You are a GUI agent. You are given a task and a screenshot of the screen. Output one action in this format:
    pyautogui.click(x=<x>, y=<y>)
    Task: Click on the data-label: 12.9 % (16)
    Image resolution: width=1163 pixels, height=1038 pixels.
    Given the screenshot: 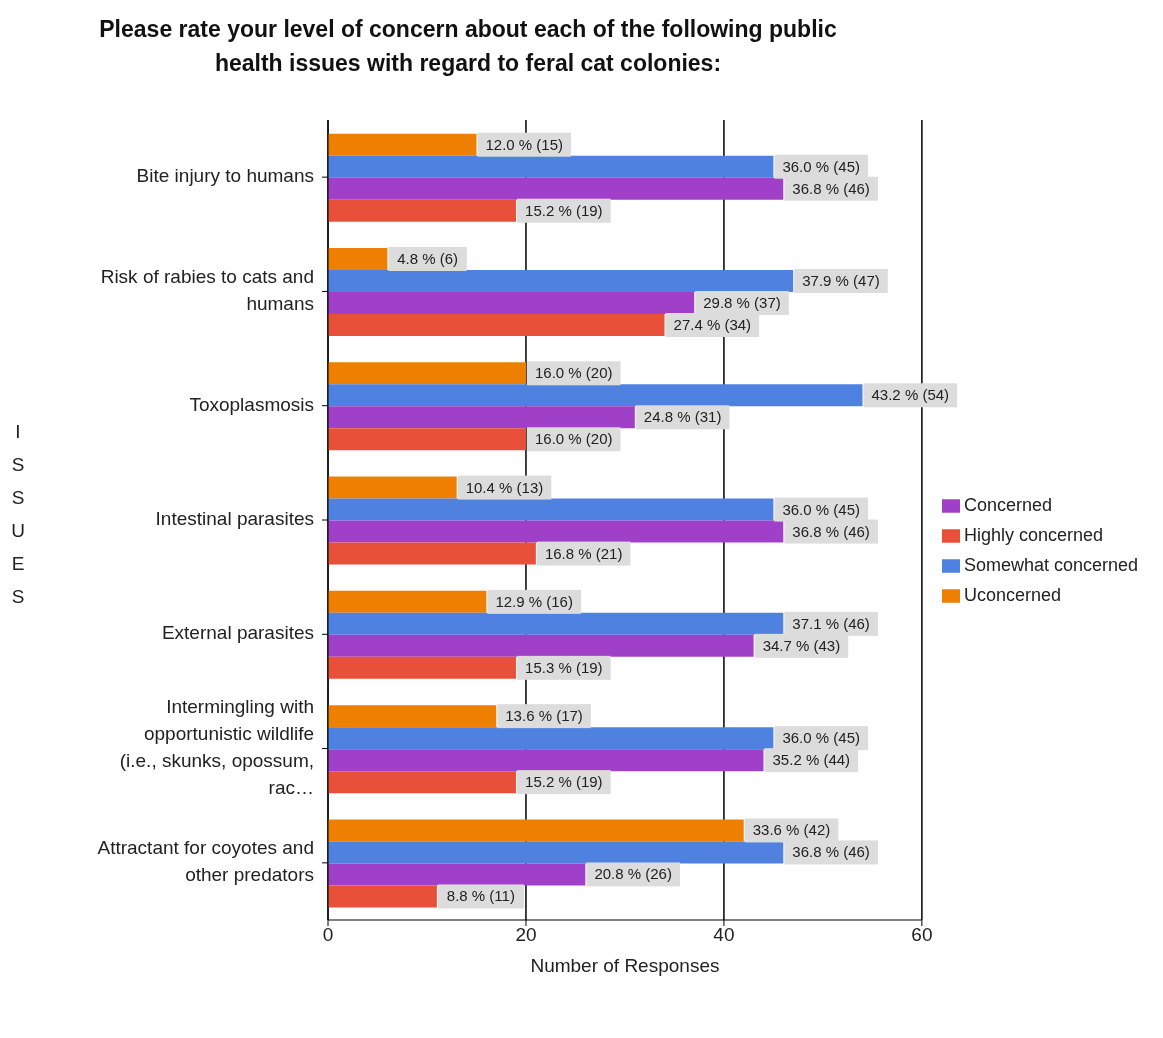 What is the action you would take?
    pyautogui.click(x=534, y=601)
    